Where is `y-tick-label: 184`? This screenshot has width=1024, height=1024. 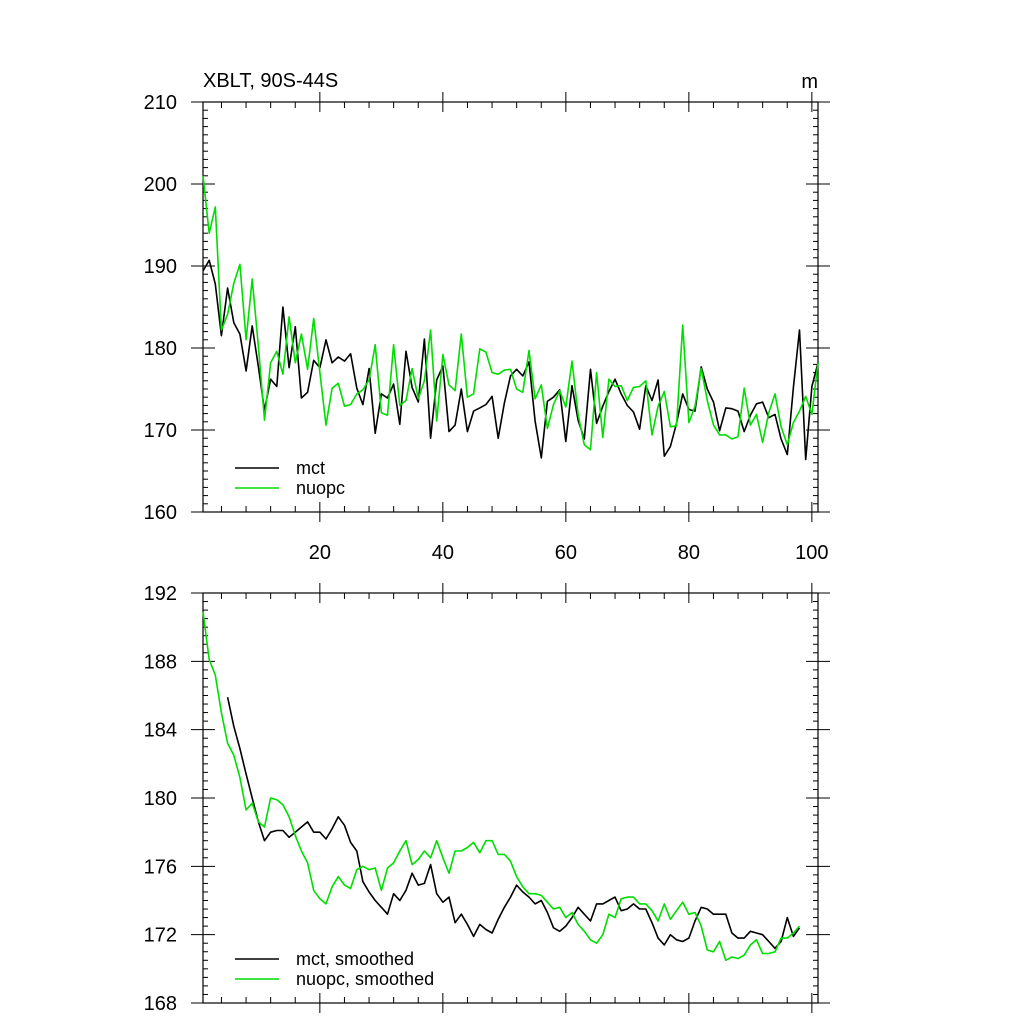 y-tick-label: 184 is located at coordinates (160, 731).